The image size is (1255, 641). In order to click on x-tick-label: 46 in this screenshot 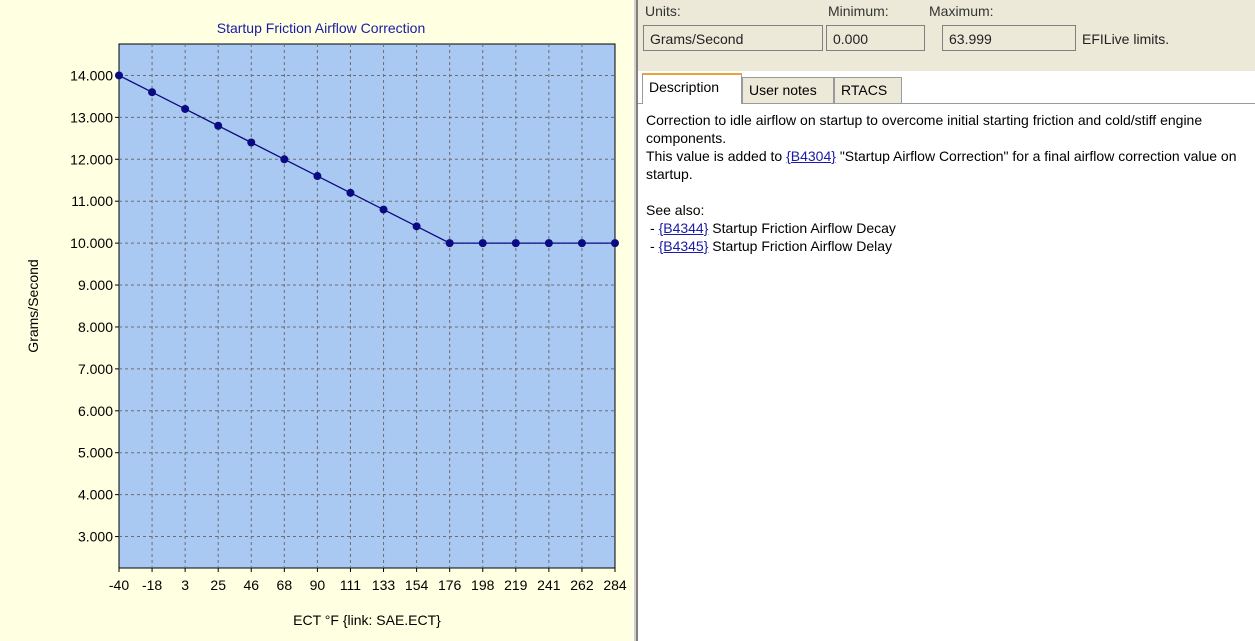, I will do `click(251, 585)`.